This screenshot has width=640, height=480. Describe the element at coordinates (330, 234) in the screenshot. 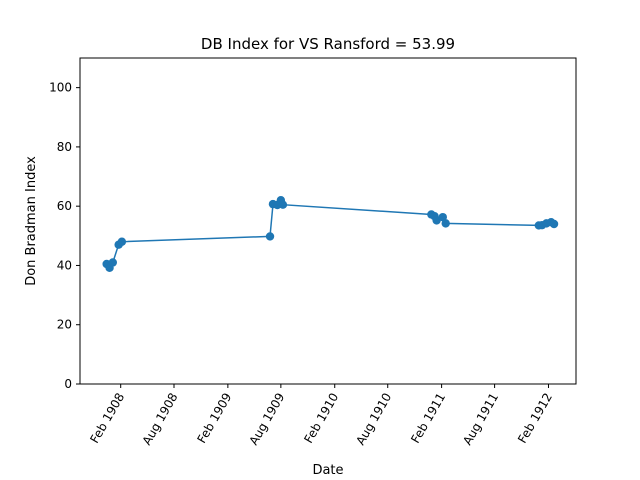

I see `series` at that location.